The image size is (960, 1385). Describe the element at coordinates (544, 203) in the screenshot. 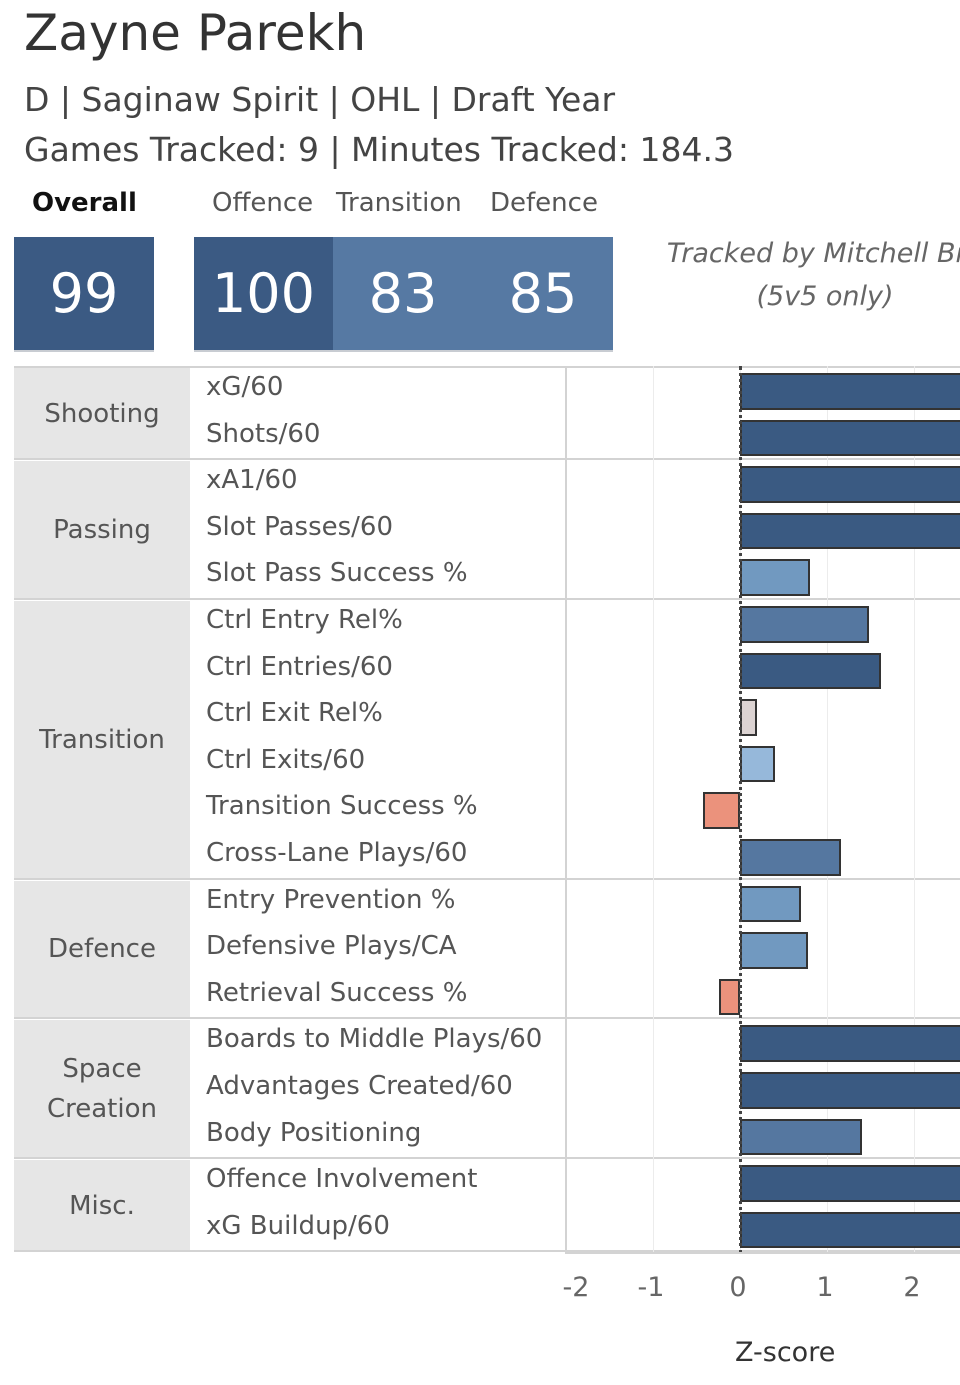

I see `defence-label: Defence` at that location.